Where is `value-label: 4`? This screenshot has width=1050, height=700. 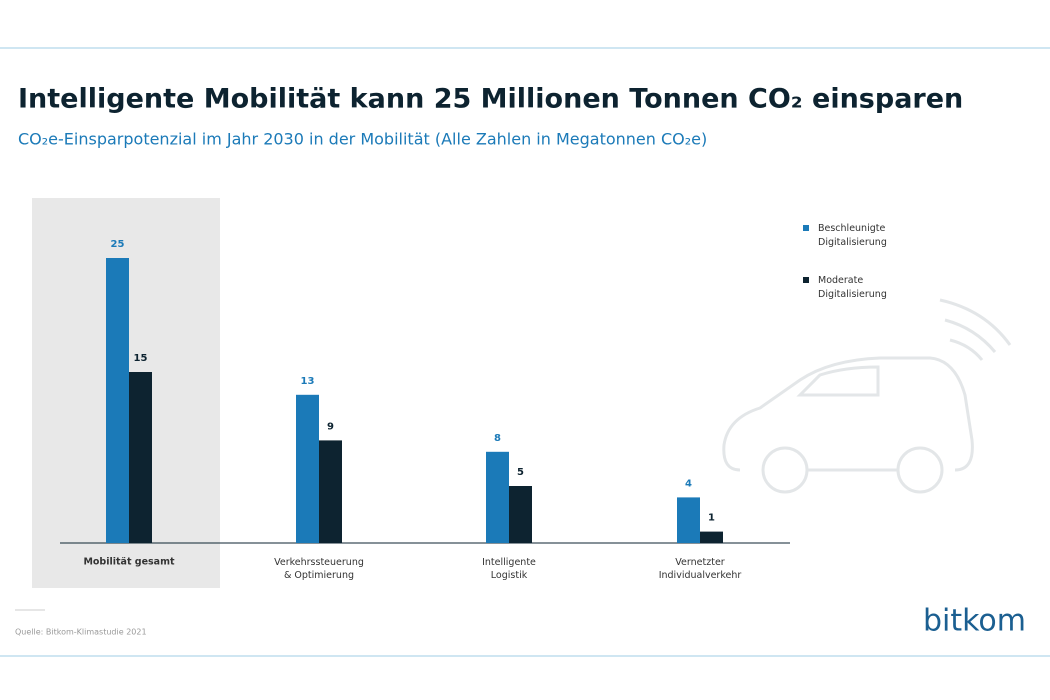 value-label: 4 is located at coordinates (688, 483).